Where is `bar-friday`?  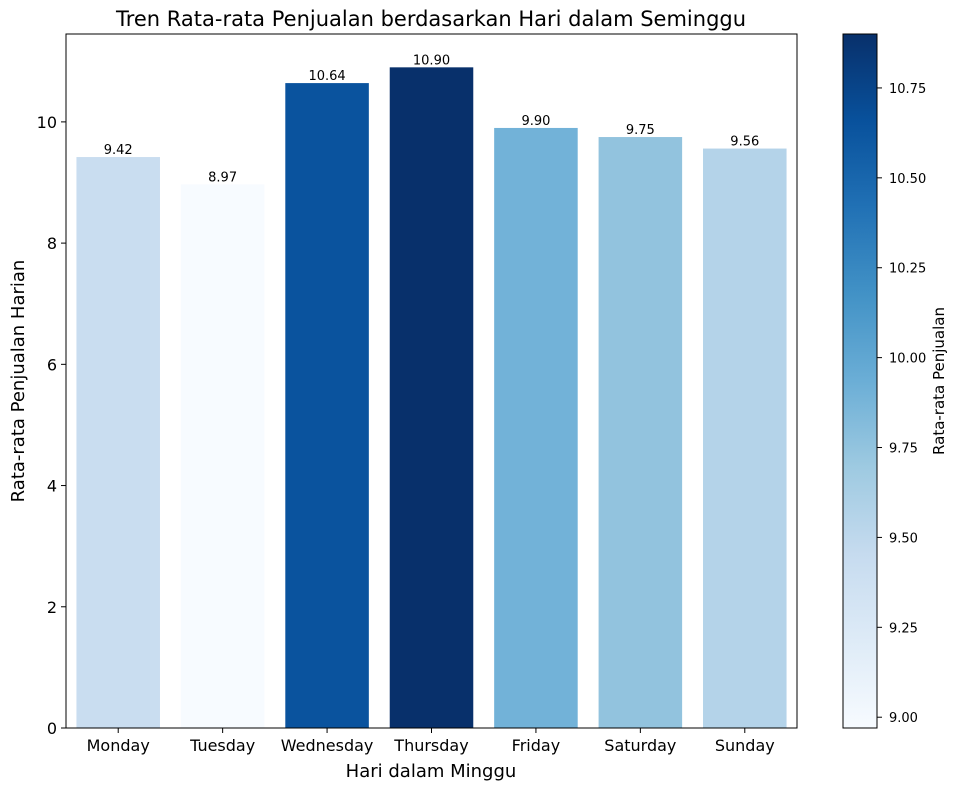 bar-friday is located at coordinates (536, 427).